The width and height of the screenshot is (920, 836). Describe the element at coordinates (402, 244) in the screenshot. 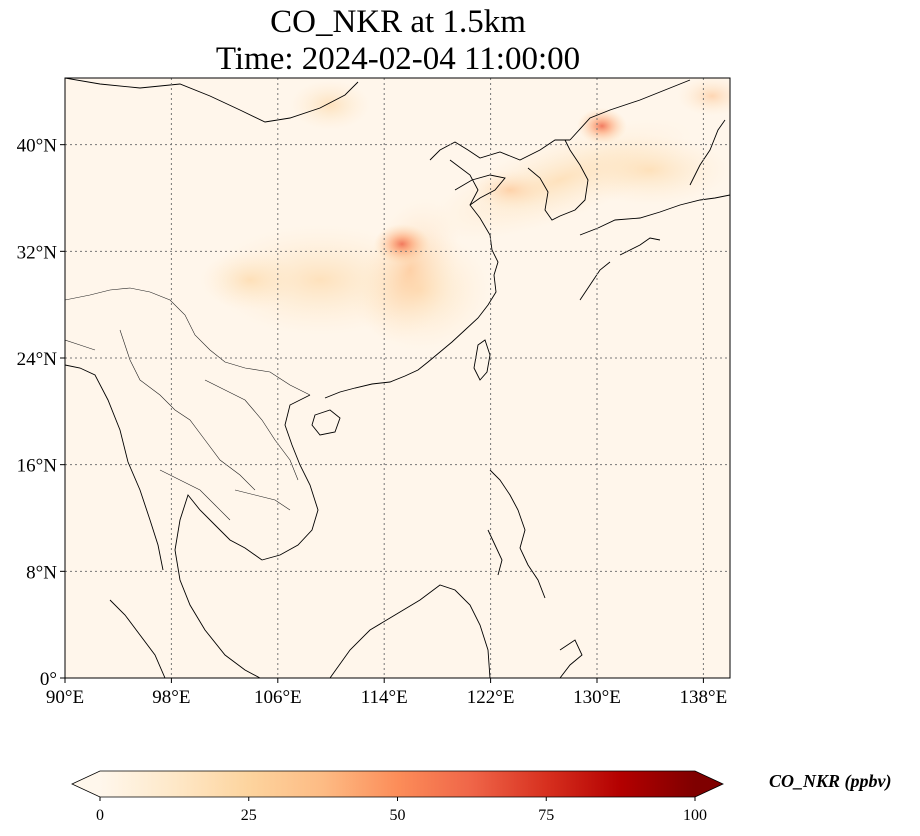

I see `hotspot-central-china` at that location.